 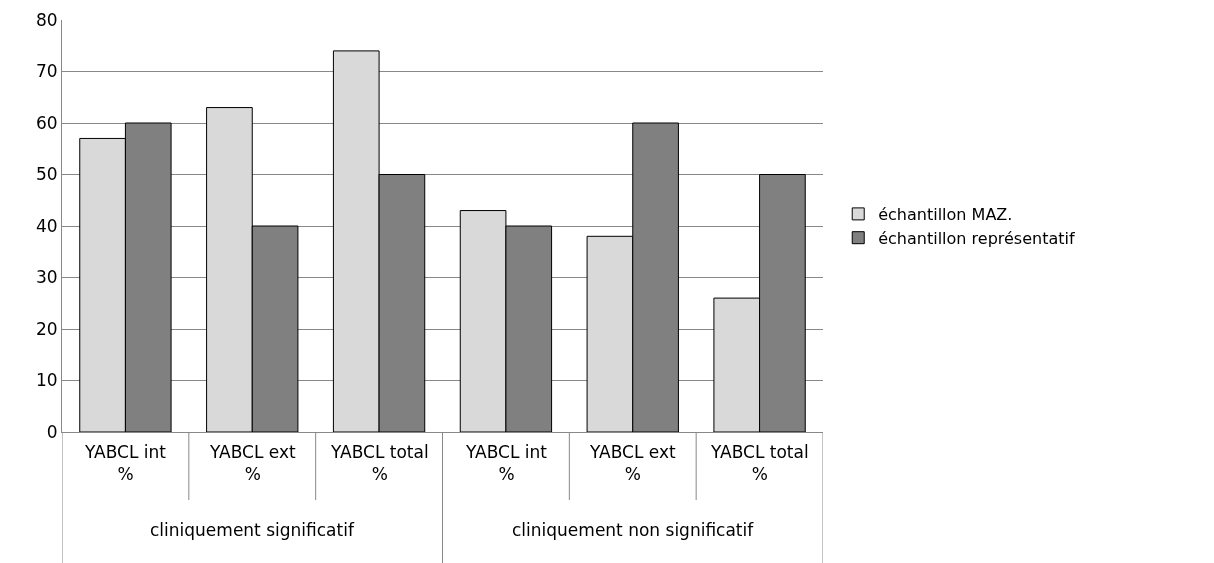 What do you see at coordinates (252, 530) in the screenshot?
I see `text: cliniquement significatif` at bounding box center [252, 530].